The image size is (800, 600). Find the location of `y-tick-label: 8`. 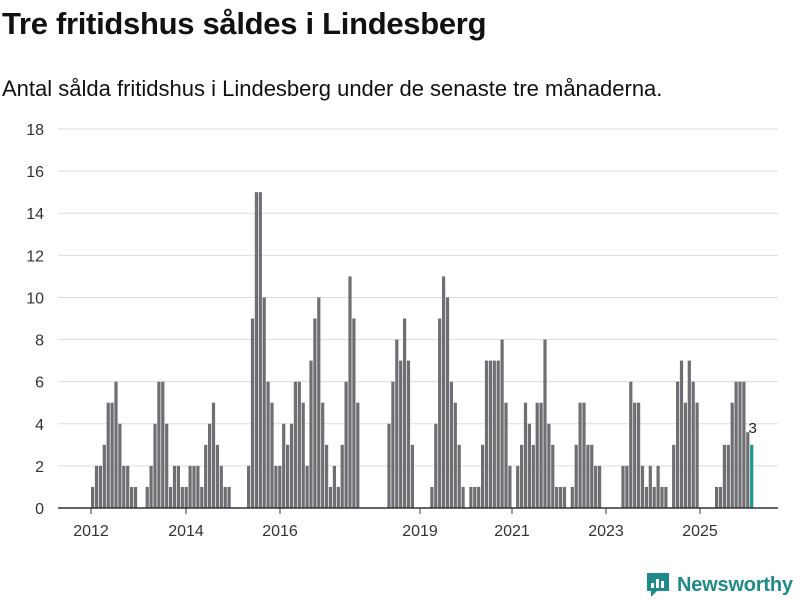

y-tick-label: 8 is located at coordinates (39, 341).